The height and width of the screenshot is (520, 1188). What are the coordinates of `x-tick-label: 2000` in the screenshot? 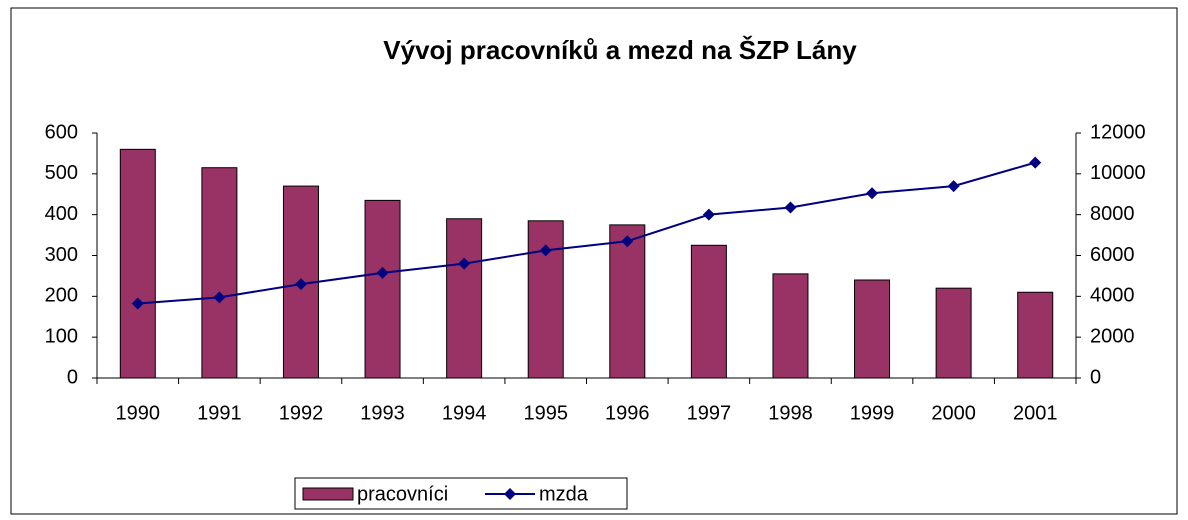 It's located at (953, 413).